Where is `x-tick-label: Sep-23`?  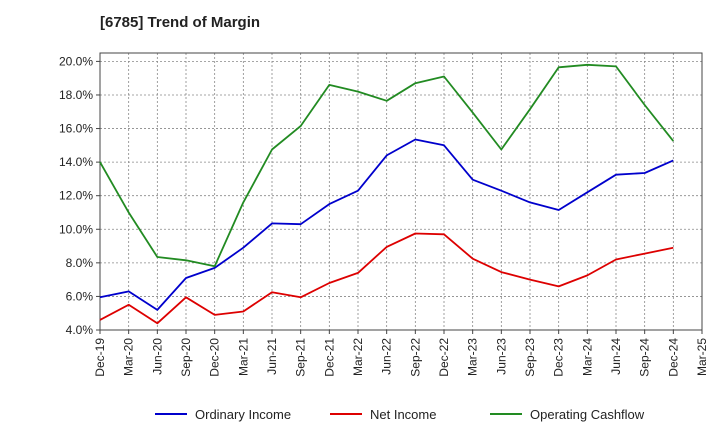 x-tick-label: Sep-23 is located at coordinates (530, 357).